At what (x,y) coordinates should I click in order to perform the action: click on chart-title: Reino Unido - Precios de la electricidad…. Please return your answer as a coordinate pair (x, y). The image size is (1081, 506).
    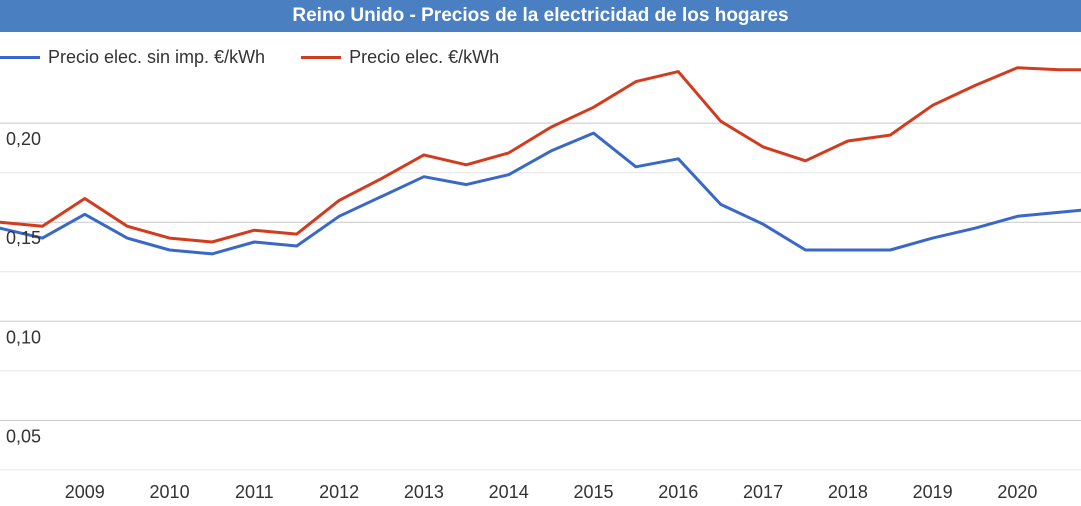
    Looking at the image, I should click on (540, 16).